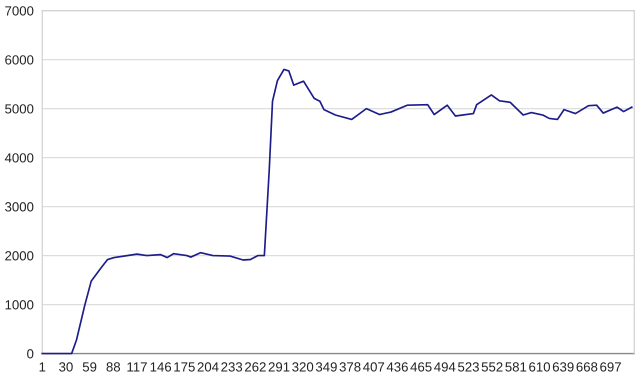 The width and height of the screenshot is (640, 381). I want to click on x-tick-label: 436, so click(397, 367).